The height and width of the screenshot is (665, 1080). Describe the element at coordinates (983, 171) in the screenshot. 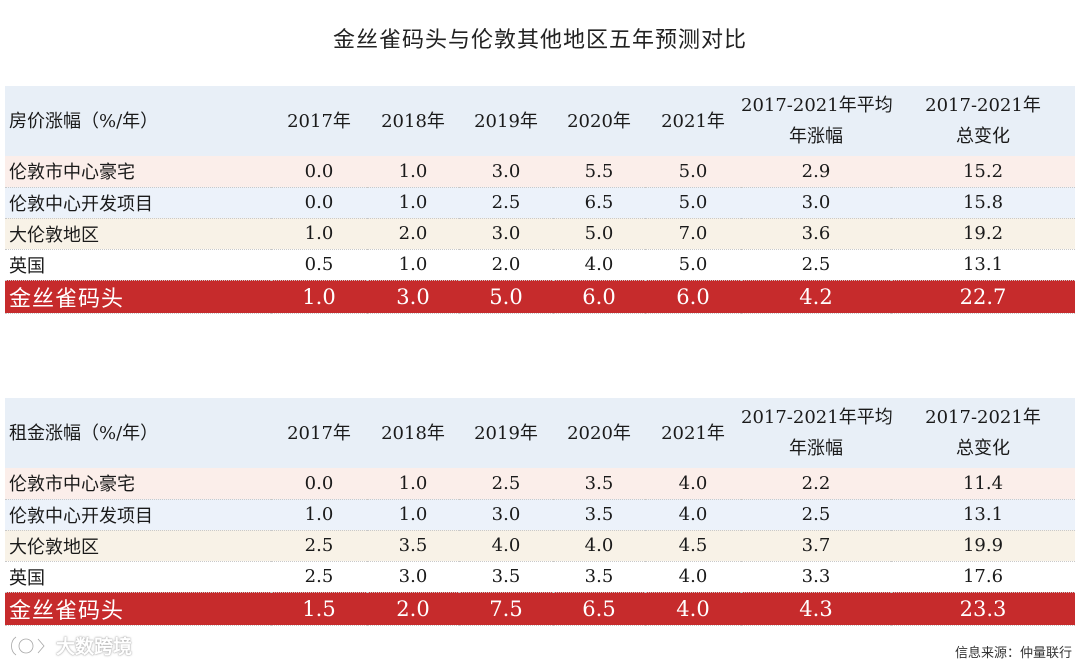

I see `table-cell: 15.2` at that location.